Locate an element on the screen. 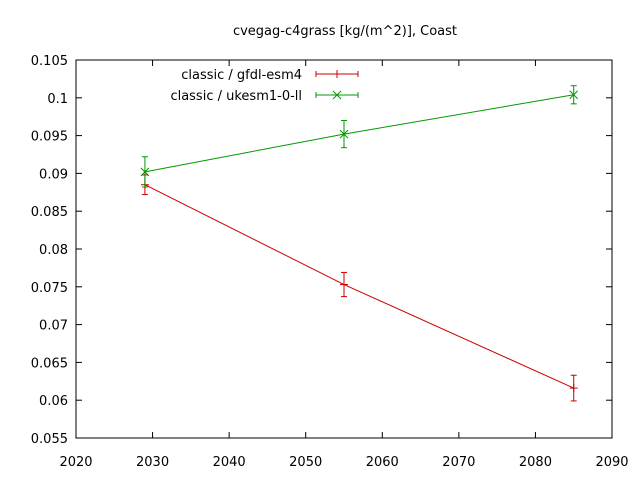 This screenshot has width=640, height=480. x-tick-label-7: 2090 is located at coordinates (611, 462).